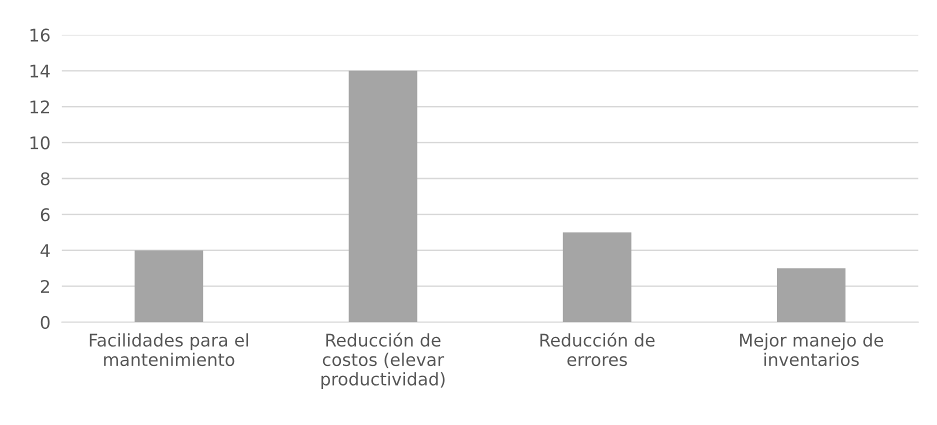  I want to click on y-tick-label: 0, so click(45, 322).